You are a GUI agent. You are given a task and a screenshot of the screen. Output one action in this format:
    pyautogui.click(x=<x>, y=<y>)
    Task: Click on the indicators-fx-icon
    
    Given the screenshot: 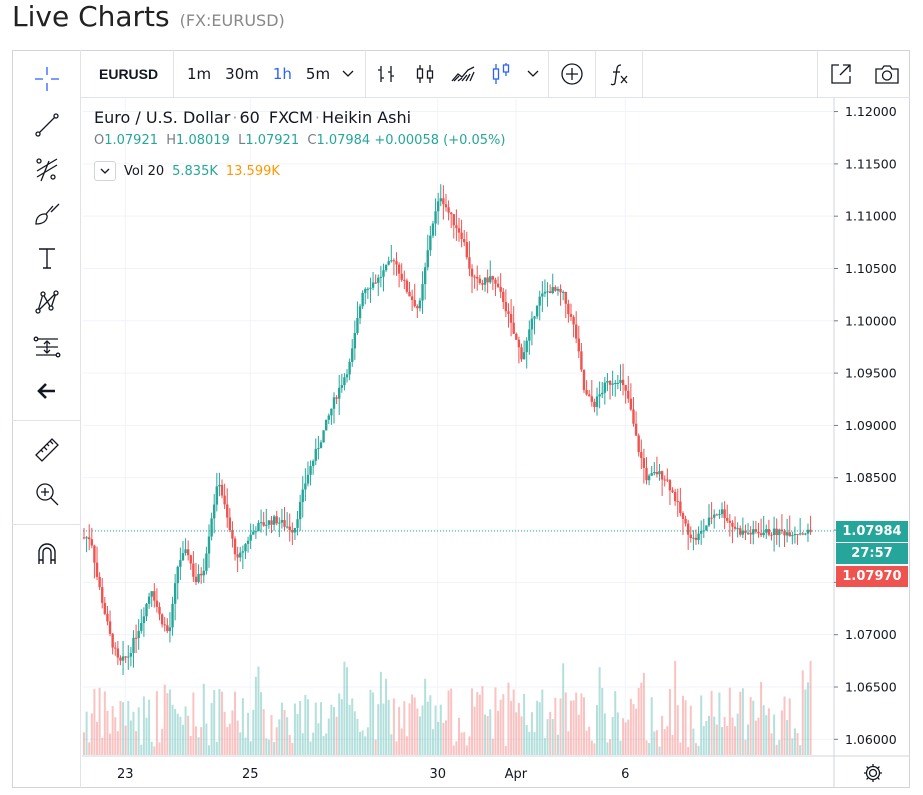 What is the action you would take?
    pyautogui.click(x=619, y=74)
    